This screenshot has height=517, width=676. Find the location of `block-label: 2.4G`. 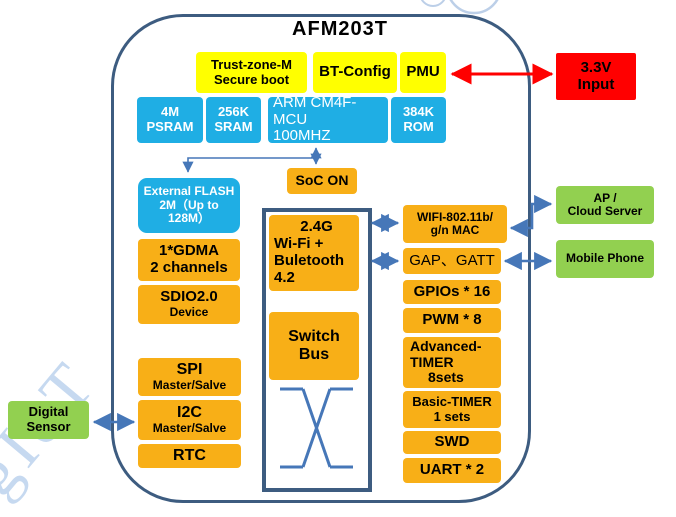

block-label: 2.4G is located at coordinates (316, 227).